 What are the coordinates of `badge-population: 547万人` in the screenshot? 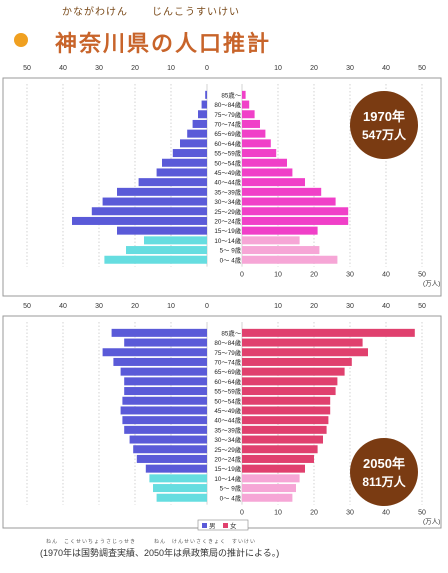 It's located at (384, 134).